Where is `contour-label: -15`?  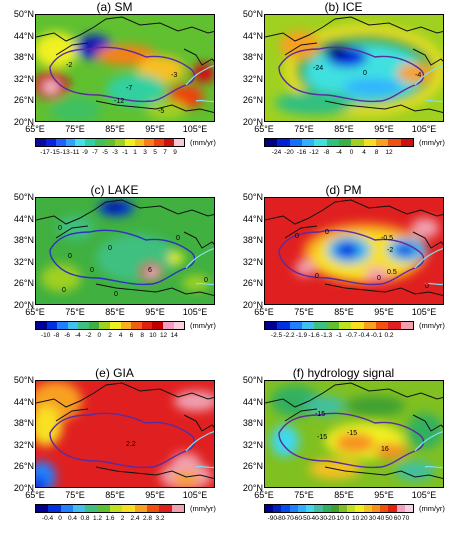 contour-label: -15 is located at coordinates (352, 433).